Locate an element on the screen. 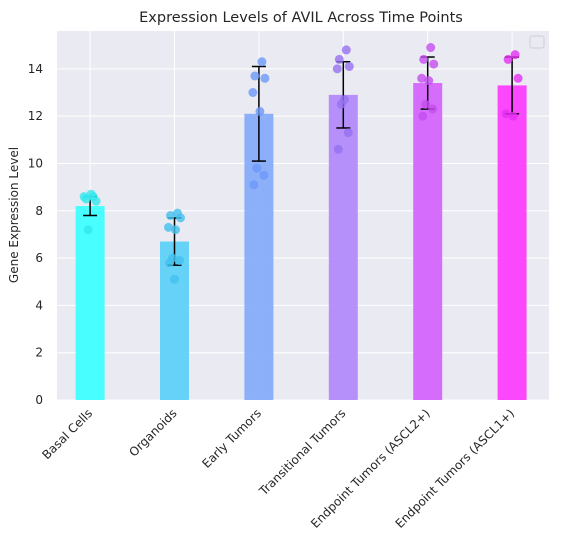 This screenshot has height=548, width=586. legend-box is located at coordinates (537, 42).